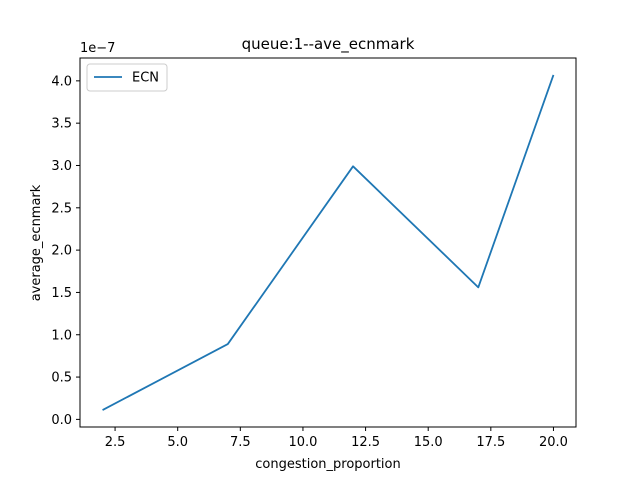 The image size is (640, 480). What do you see at coordinates (365, 442) in the screenshot?
I see `x-tick-label: 12.5` at bounding box center [365, 442].